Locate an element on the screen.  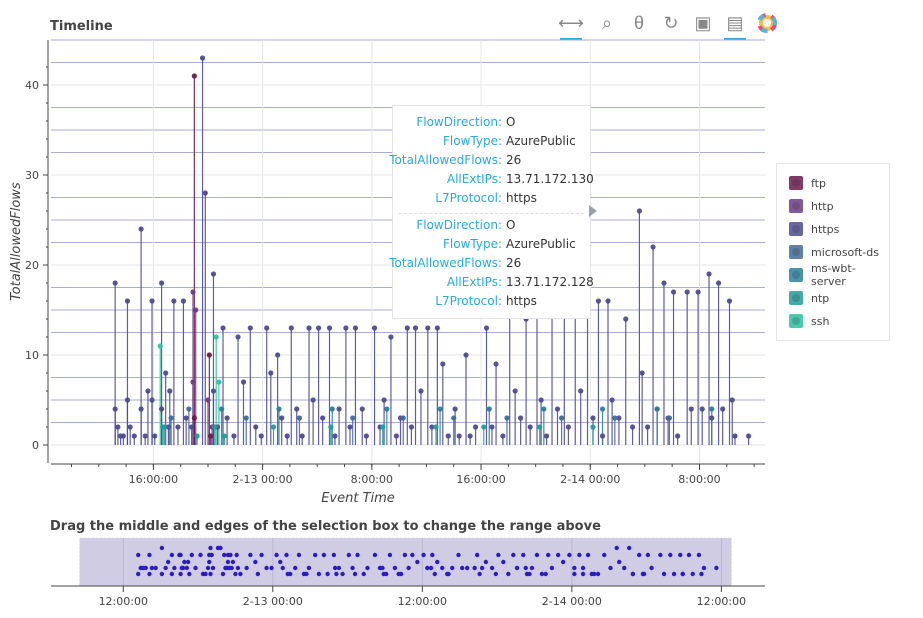
data-point-ssh is located at coordinates (160, 346).